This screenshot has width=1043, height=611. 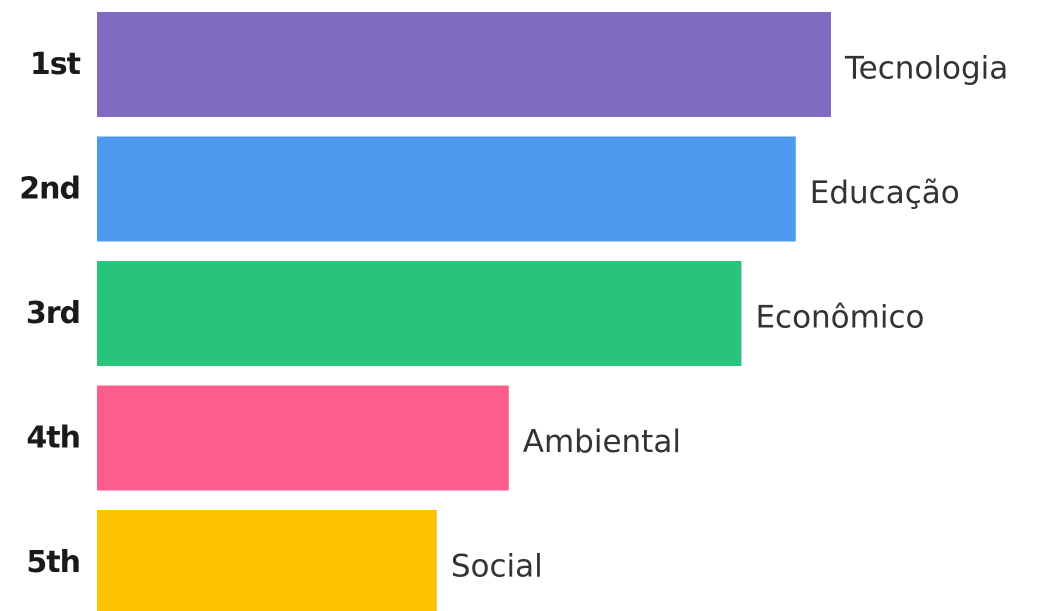 What do you see at coordinates (926, 69) in the screenshot?
I see `category-label-1: Tecnologia` at bounding box center [926, 69].